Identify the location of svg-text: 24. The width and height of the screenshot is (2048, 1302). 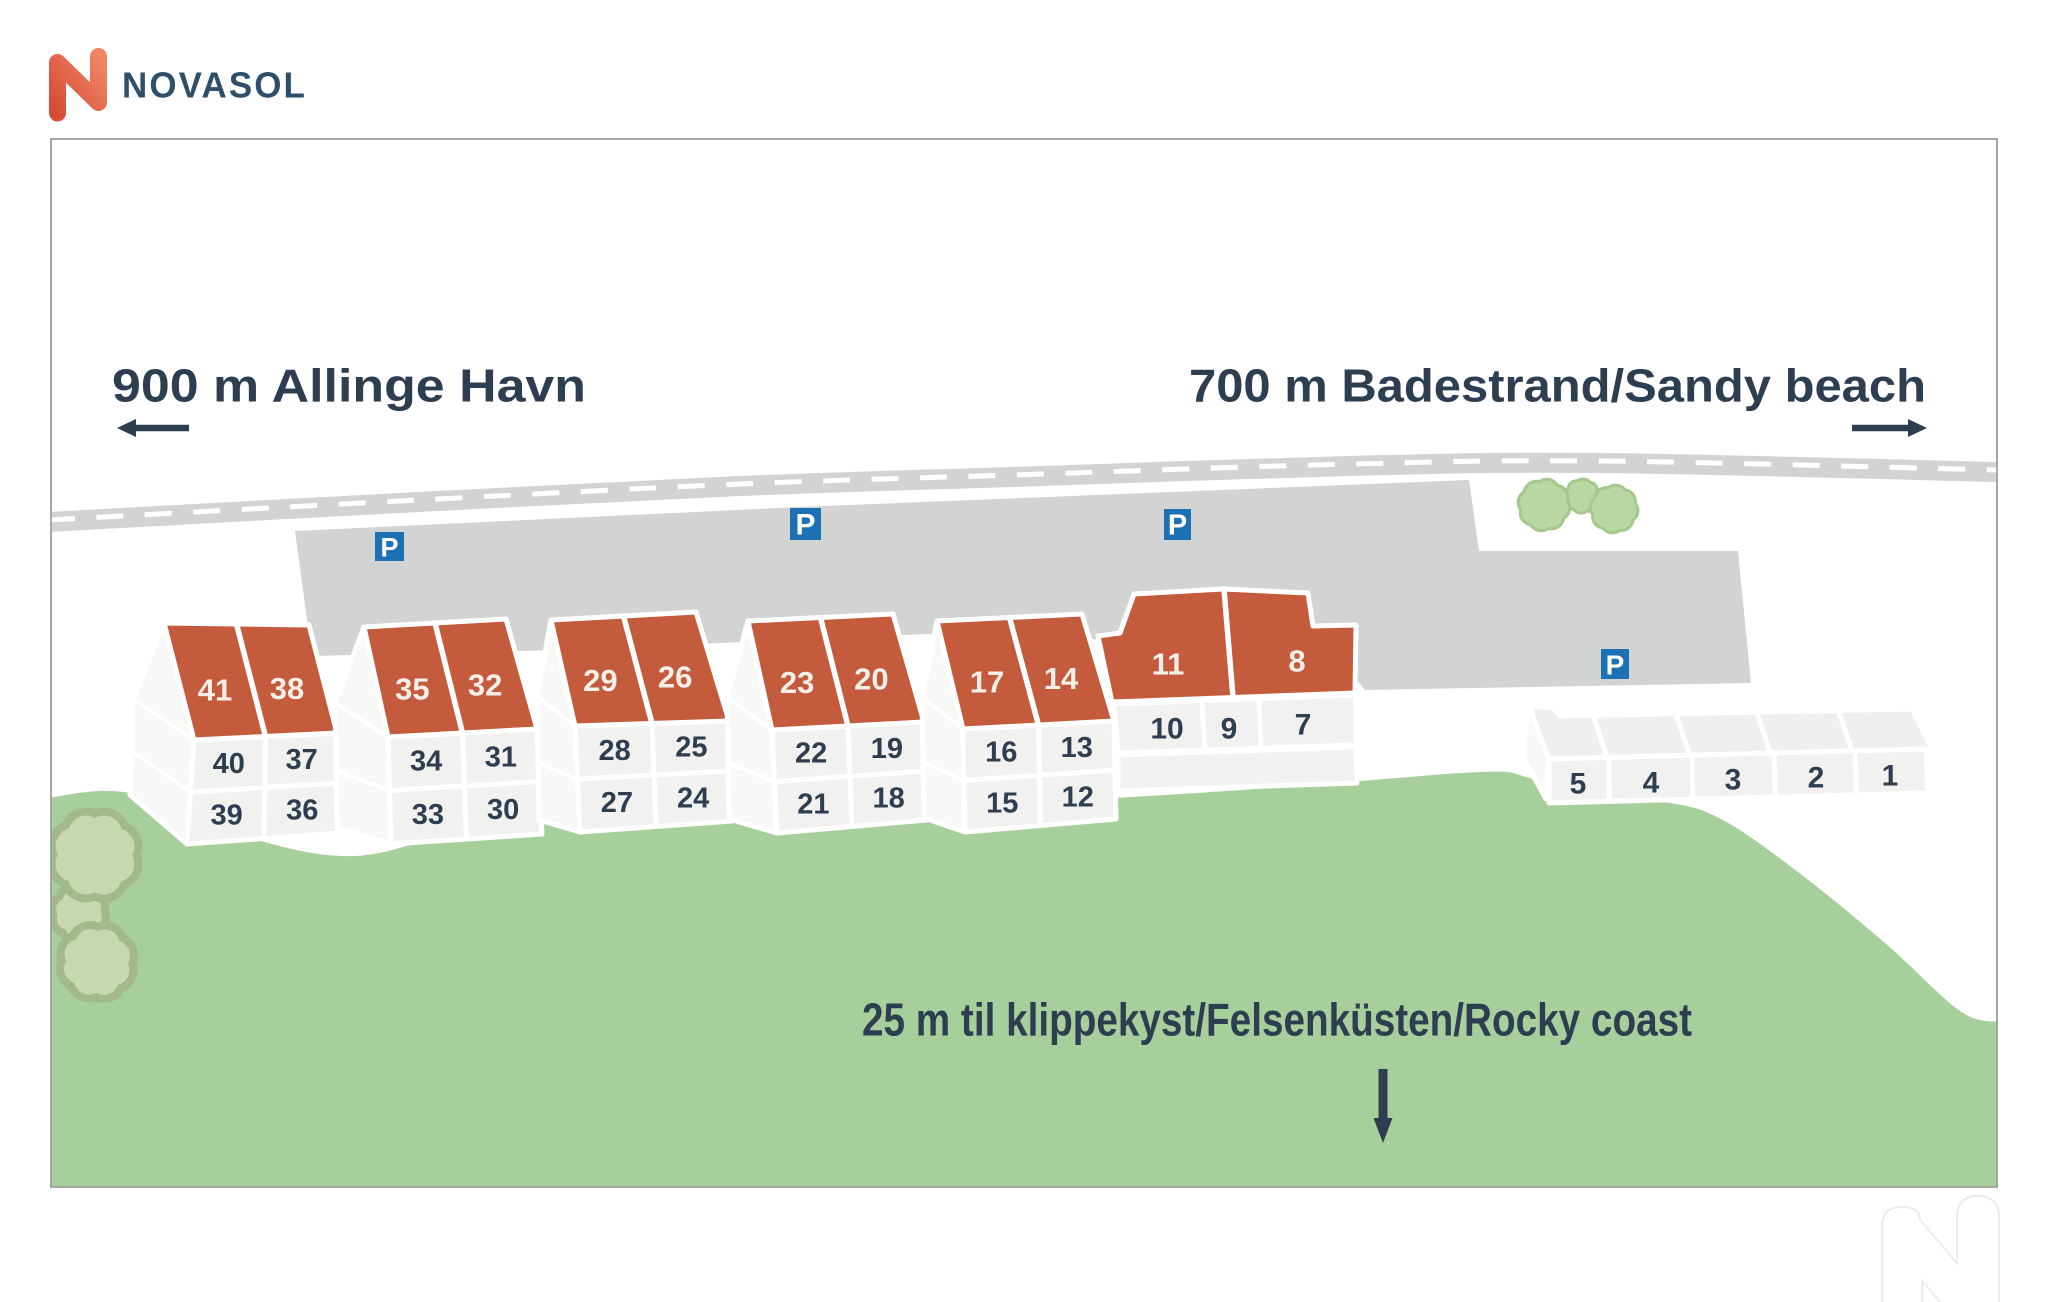
(693, 798).